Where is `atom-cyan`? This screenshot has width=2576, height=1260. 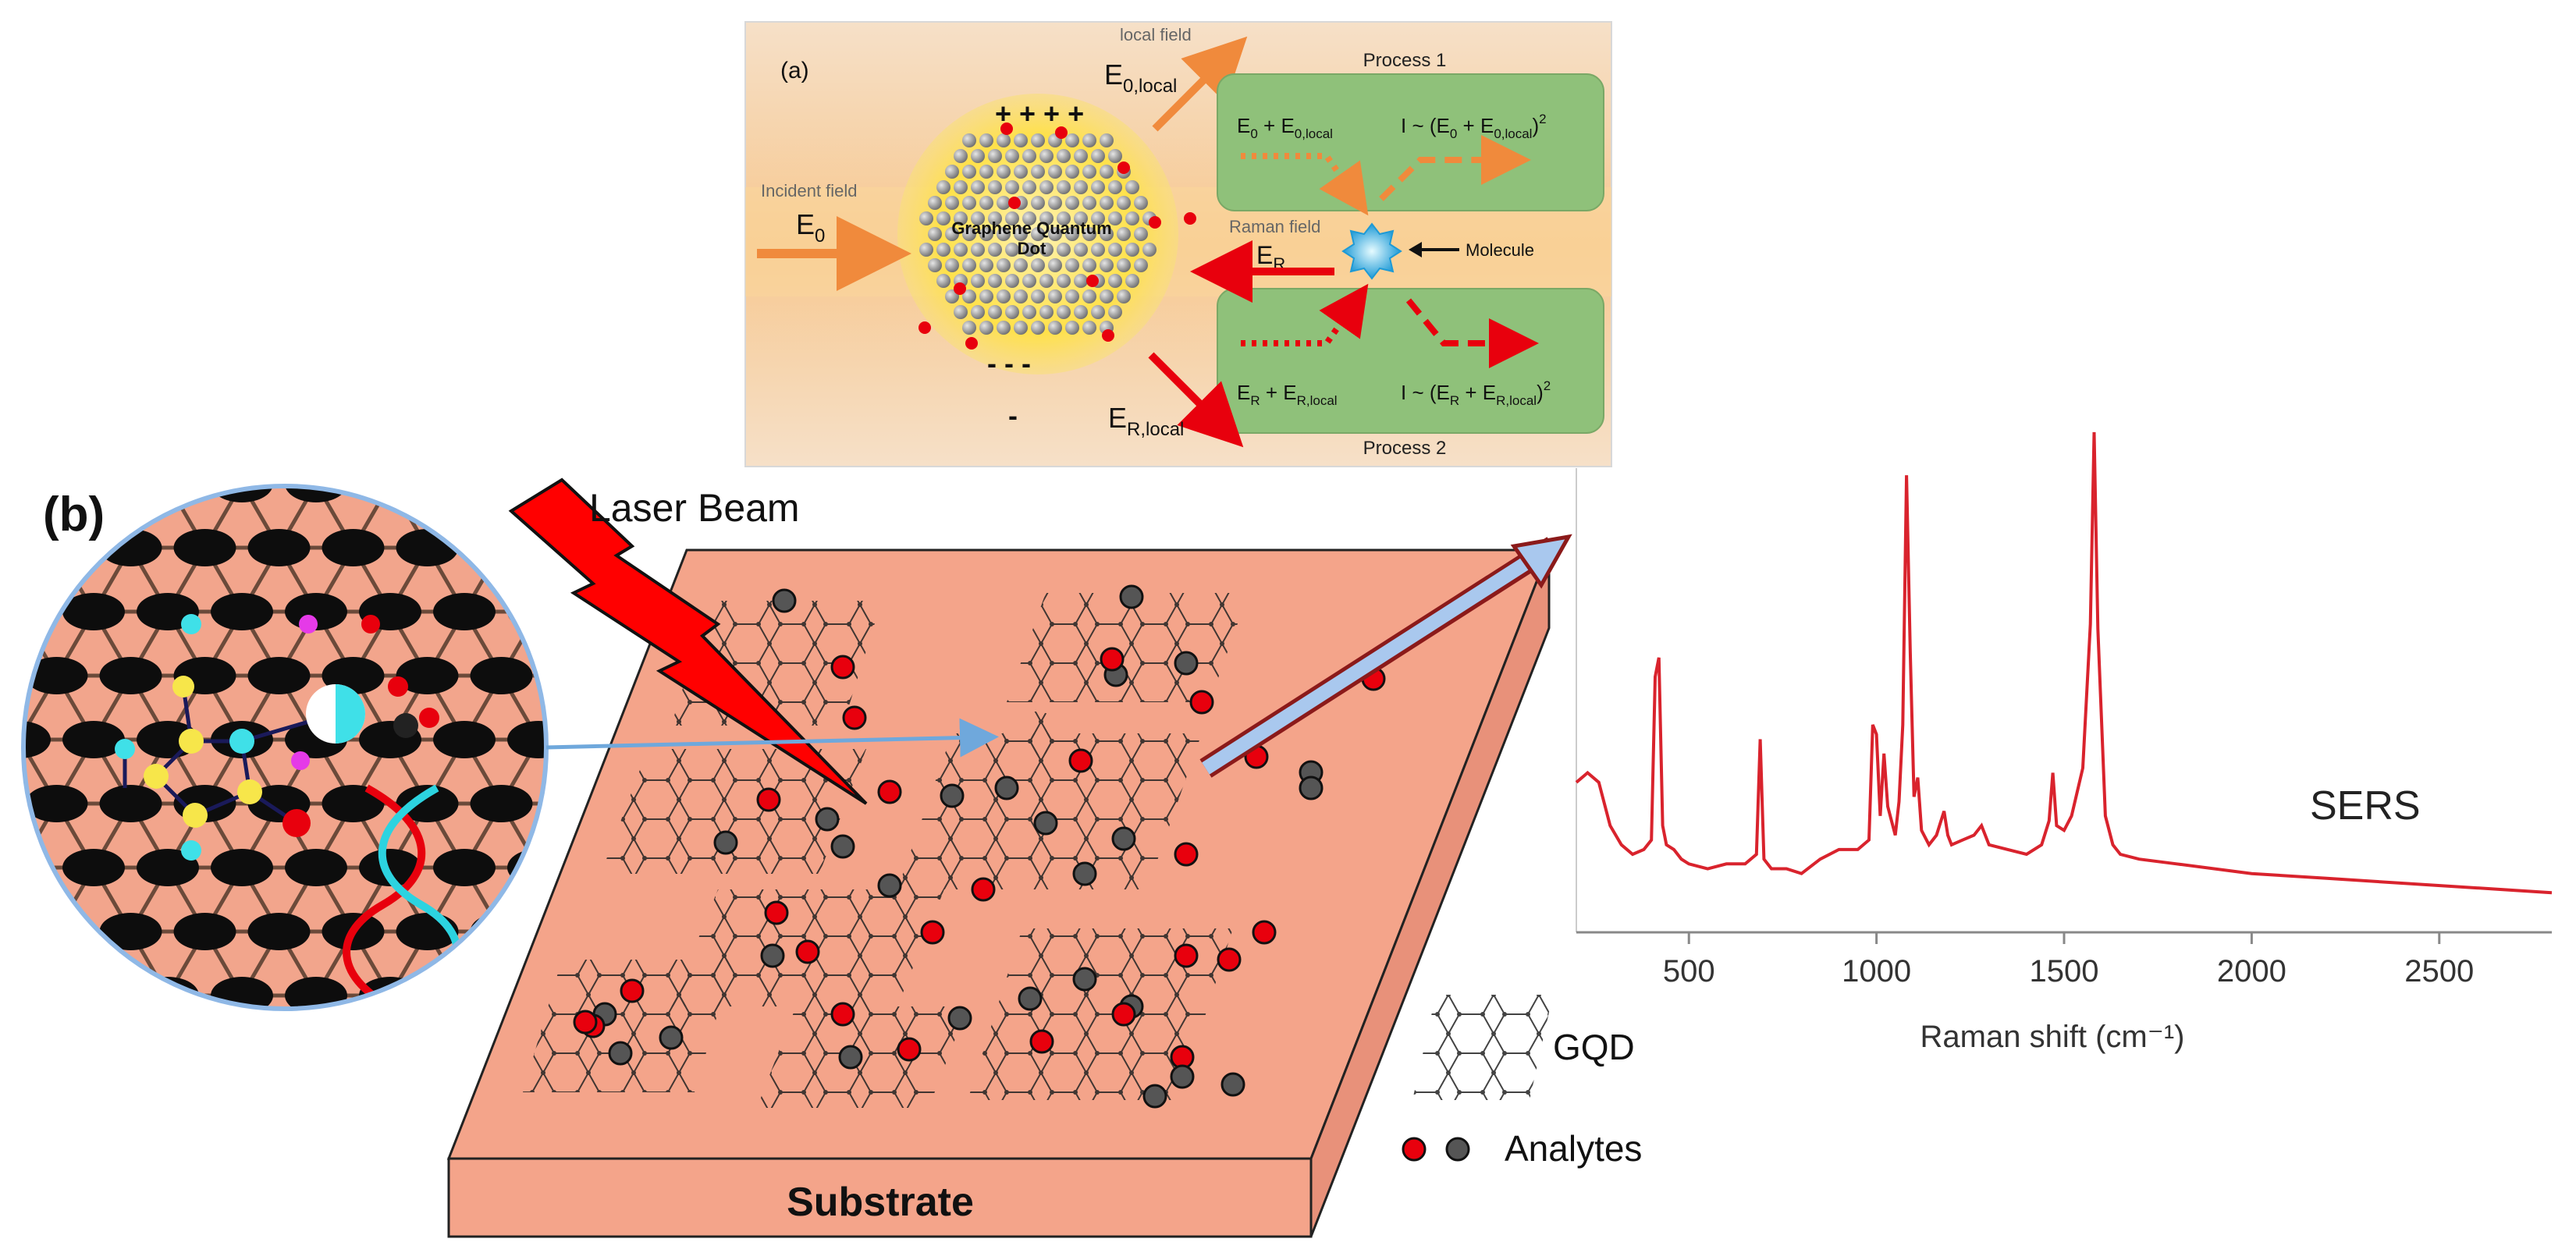
atom-cyan is located at coordinates (191, 850).